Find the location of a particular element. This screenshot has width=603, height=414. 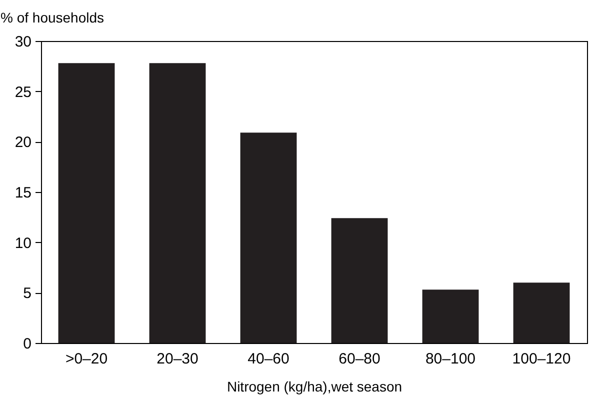

y-tick-label: 30 is located at coordinates (23, 42).